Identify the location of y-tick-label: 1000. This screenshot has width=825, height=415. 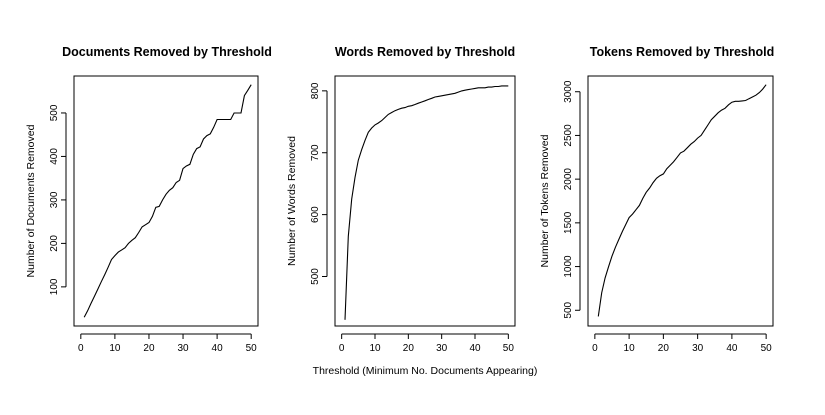
(568, 266).